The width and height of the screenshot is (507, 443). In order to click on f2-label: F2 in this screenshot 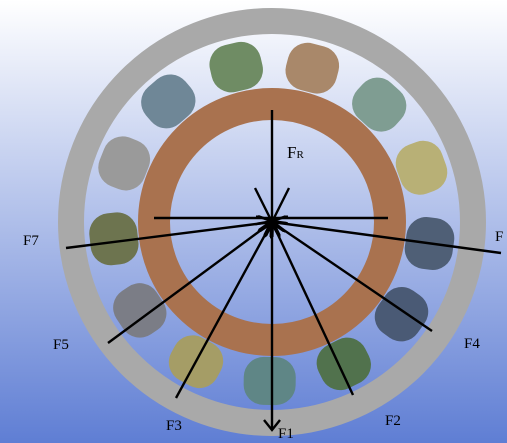, I will do `click(393, 421)`.